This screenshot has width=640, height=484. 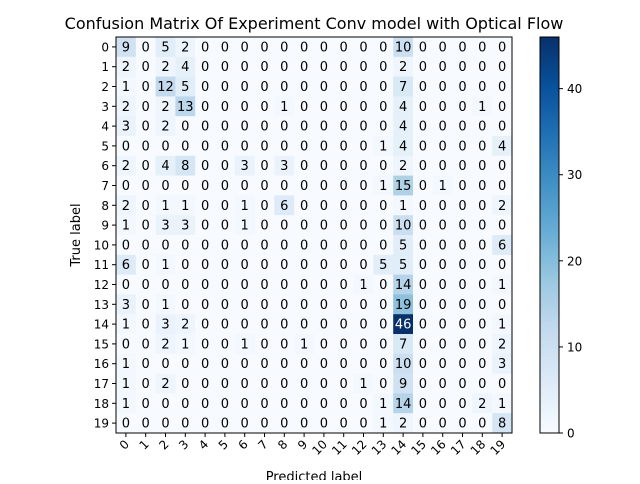 I want to click on cell-value-label: 10, so click(x=403, y=226).